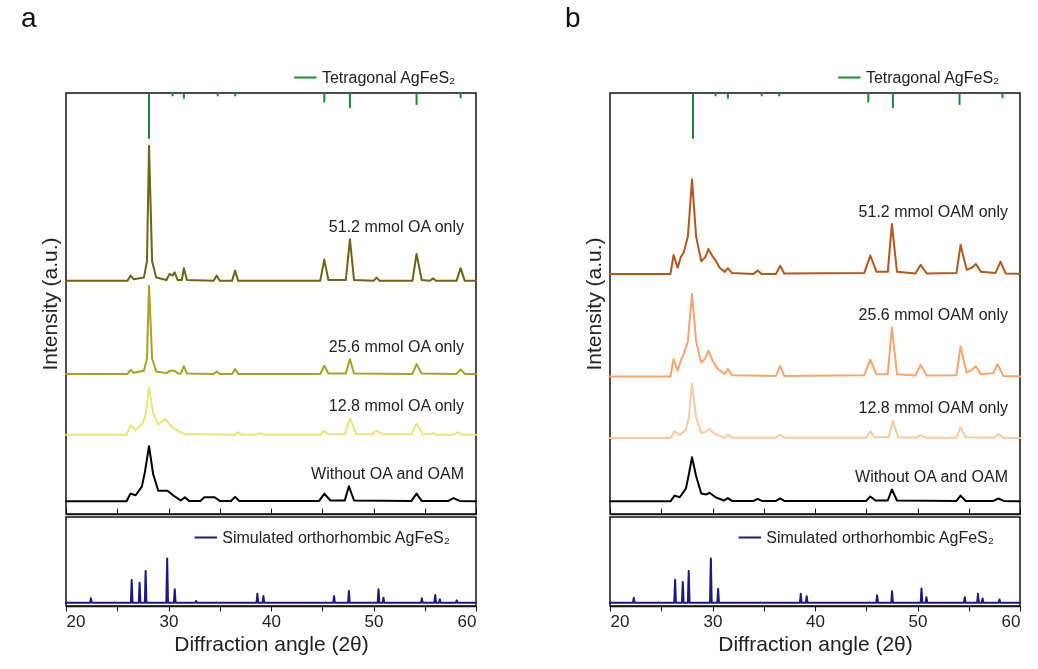  I want to click on text: 51.2 mmol OAM only, so click(933, 212).